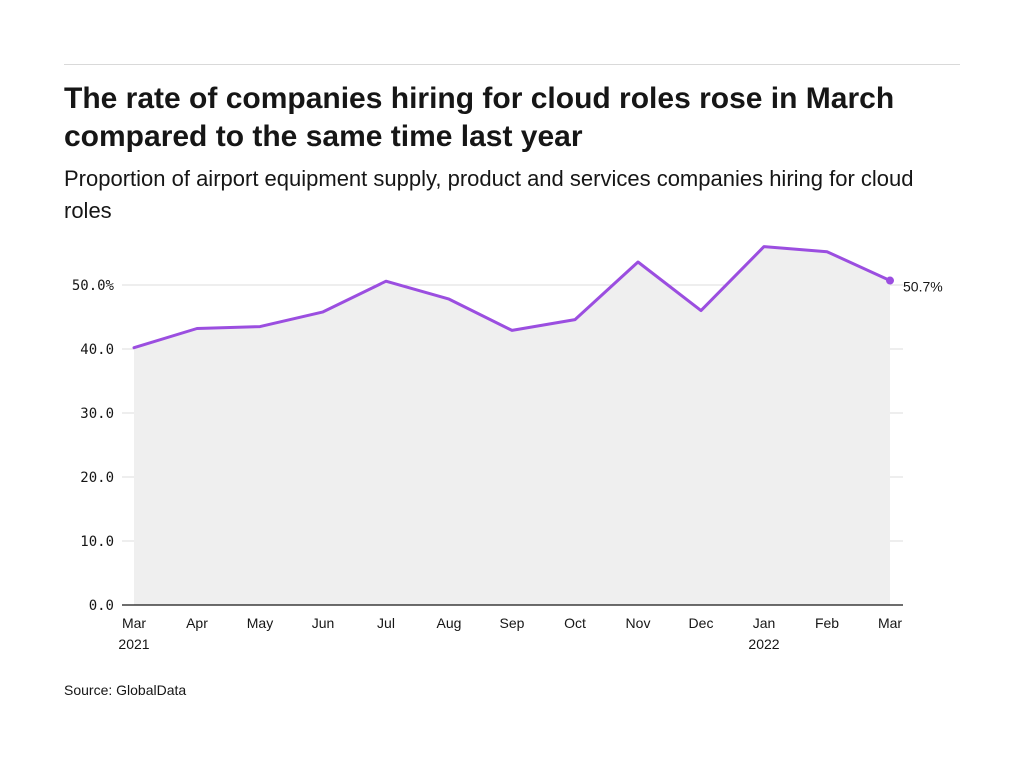 Image resolution: width=1024 pixels, height=768 pixels. I want to click on x-tick-year-label: 2021, so click(133, 644).